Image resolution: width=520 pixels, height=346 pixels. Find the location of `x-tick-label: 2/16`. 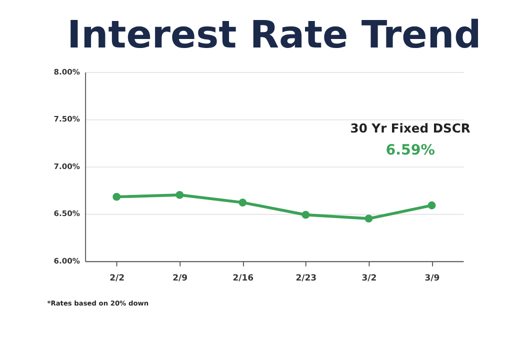

x-tick-label: 2/16 is located at coordinates (243, 279).